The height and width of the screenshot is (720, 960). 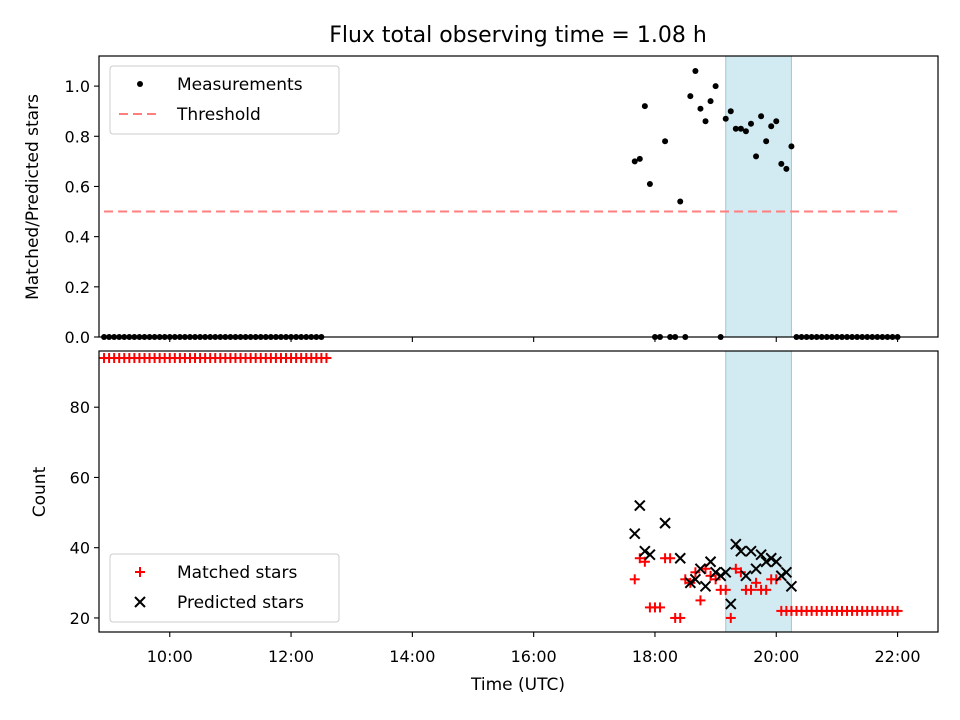 What do you see at coordinates (33, 197) in the screenshot?
I see `top-y-axis-label: Matched/Predicted stars` at bounding box center [33, 197].